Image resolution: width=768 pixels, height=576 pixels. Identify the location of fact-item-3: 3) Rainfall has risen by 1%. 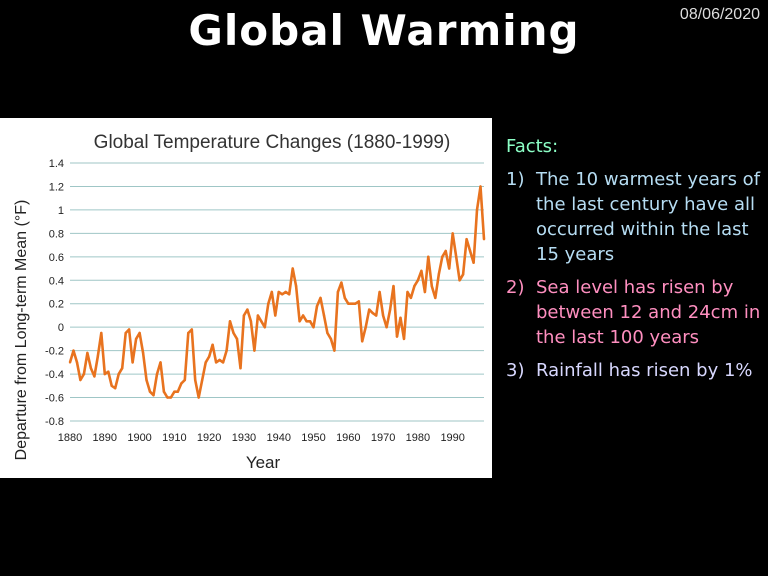
(634, 370).